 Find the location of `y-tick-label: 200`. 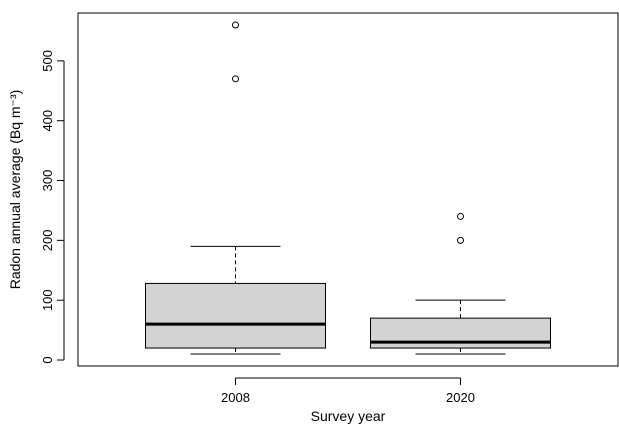

y-tick-label: 200 is located at coordinates (47, 241).